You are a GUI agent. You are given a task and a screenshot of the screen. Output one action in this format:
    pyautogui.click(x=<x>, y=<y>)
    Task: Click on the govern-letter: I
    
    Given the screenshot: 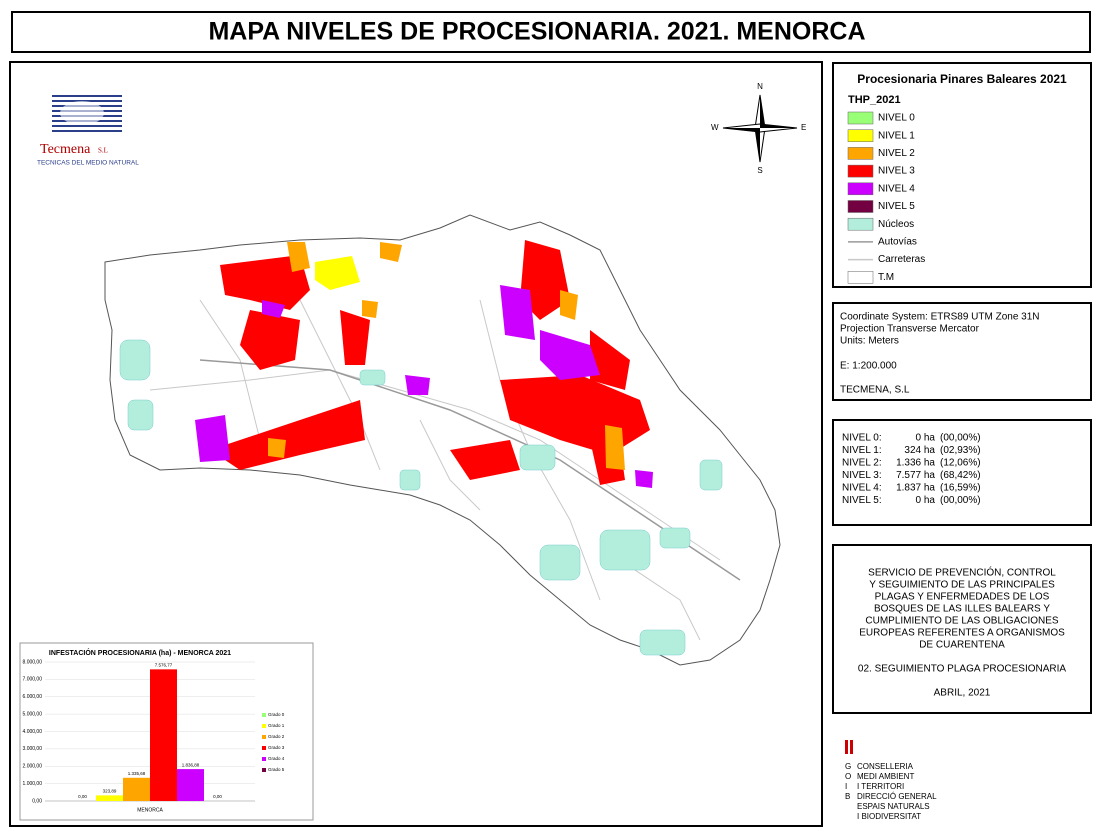 What is the action you would take?
    pyautogui.click(x=846, y=786)
    